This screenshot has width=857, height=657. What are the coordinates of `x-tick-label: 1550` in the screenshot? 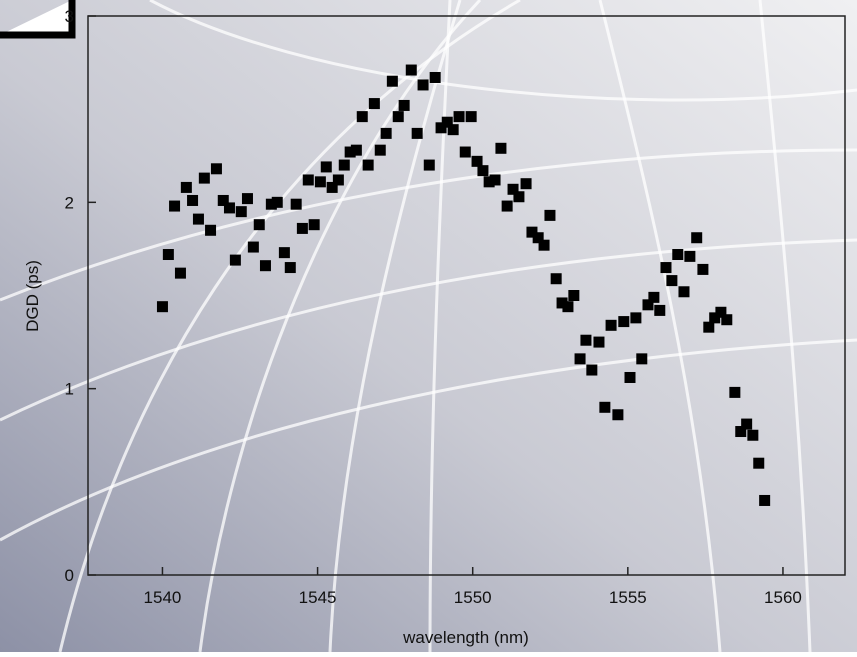 It's located at (473, 597).